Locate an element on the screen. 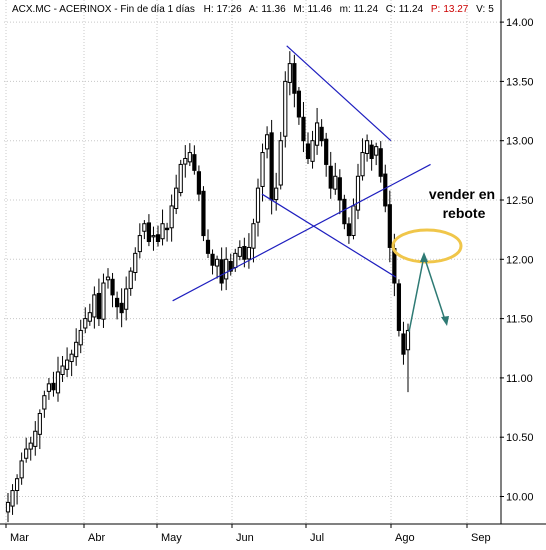 This screenshot has width=546, height=550. y-tick-label: 11.00 is located at coordinates (519, 379).